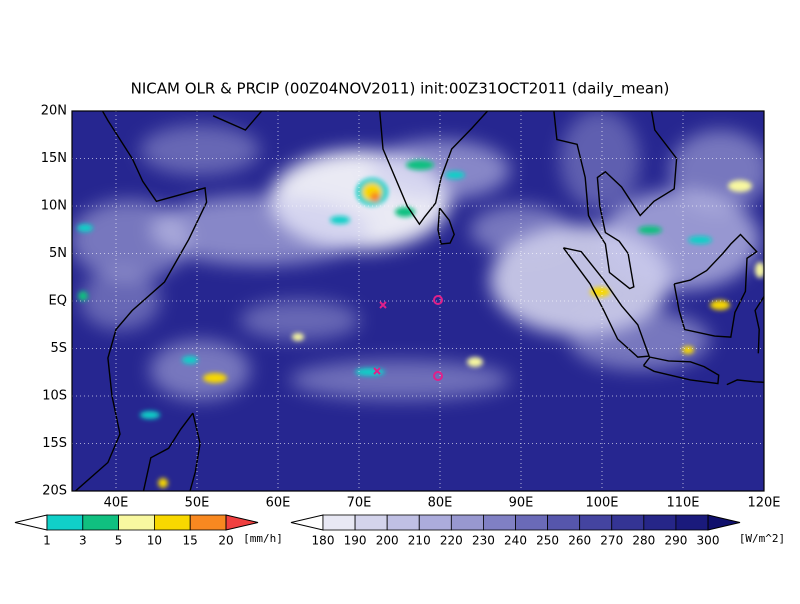 This screenshot has height=604, width=800. I want to click on lat-label: 15N, so click(54, 158).